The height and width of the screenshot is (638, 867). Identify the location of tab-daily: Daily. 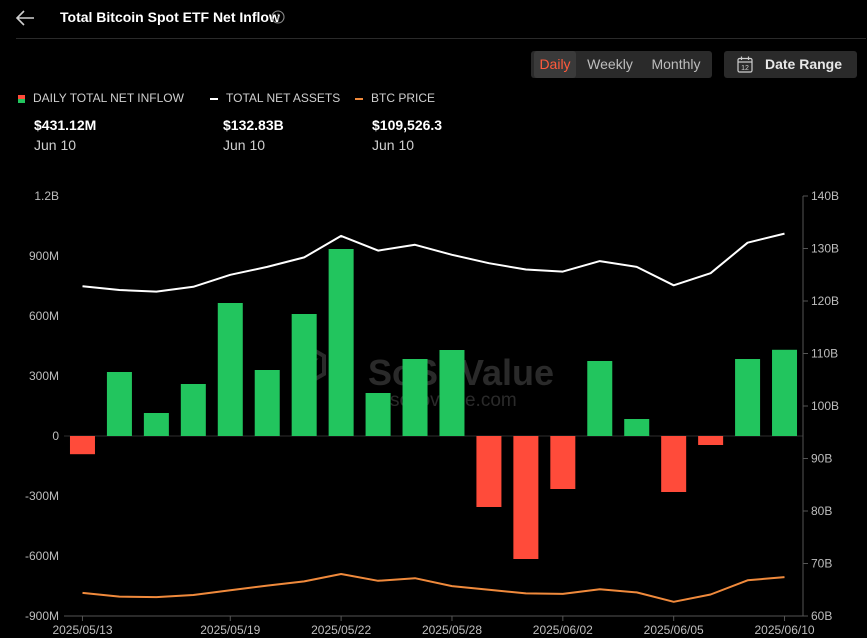
(555, 64).